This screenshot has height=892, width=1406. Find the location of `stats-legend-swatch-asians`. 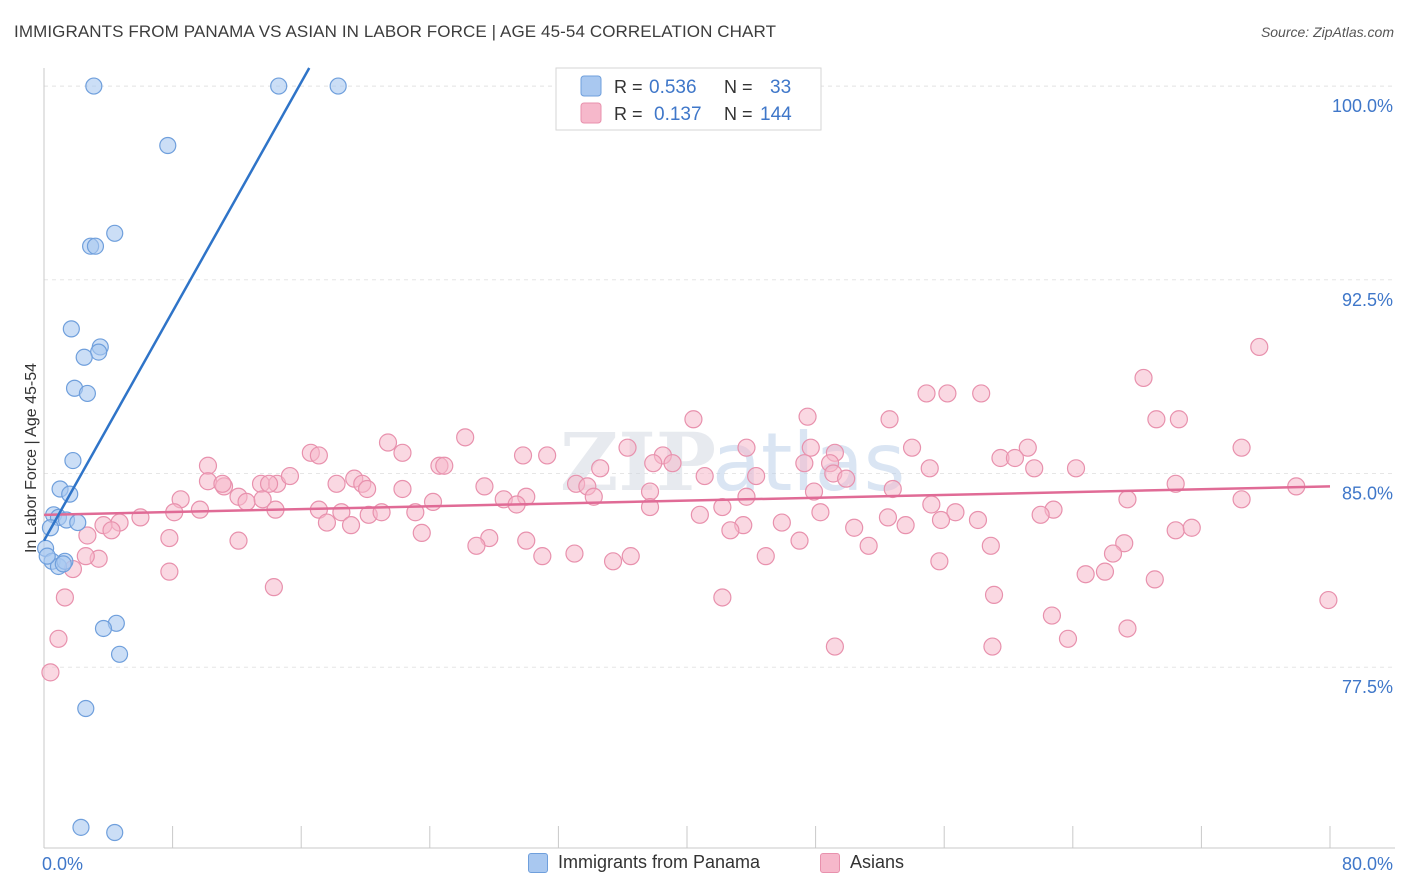

stats-legend-swatch-asians is located at coordinates (591, 113).